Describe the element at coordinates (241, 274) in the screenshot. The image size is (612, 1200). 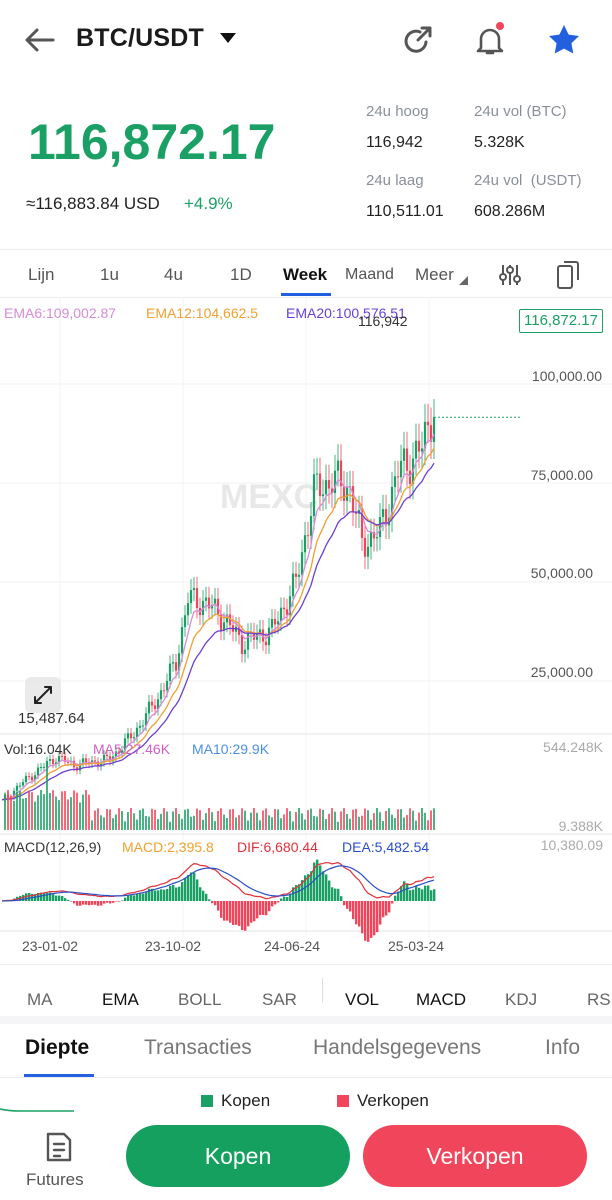
I see `tf-1d: 1D` at that location.